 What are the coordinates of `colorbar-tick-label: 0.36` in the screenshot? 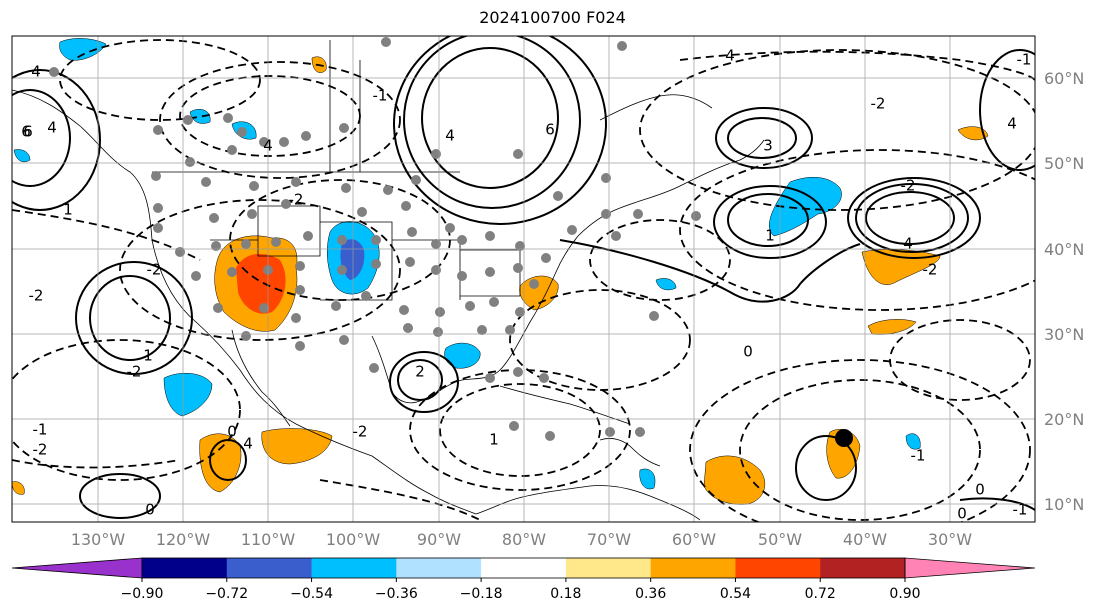 It's located at (650, 594).